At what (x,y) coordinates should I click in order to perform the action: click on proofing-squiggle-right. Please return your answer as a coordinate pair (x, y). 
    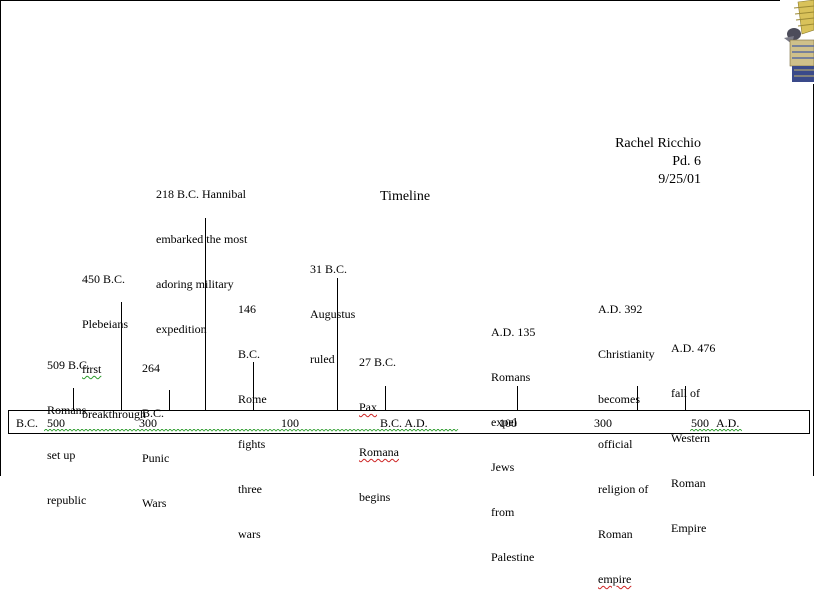
    Looking at the image, I should click on (716, 430).